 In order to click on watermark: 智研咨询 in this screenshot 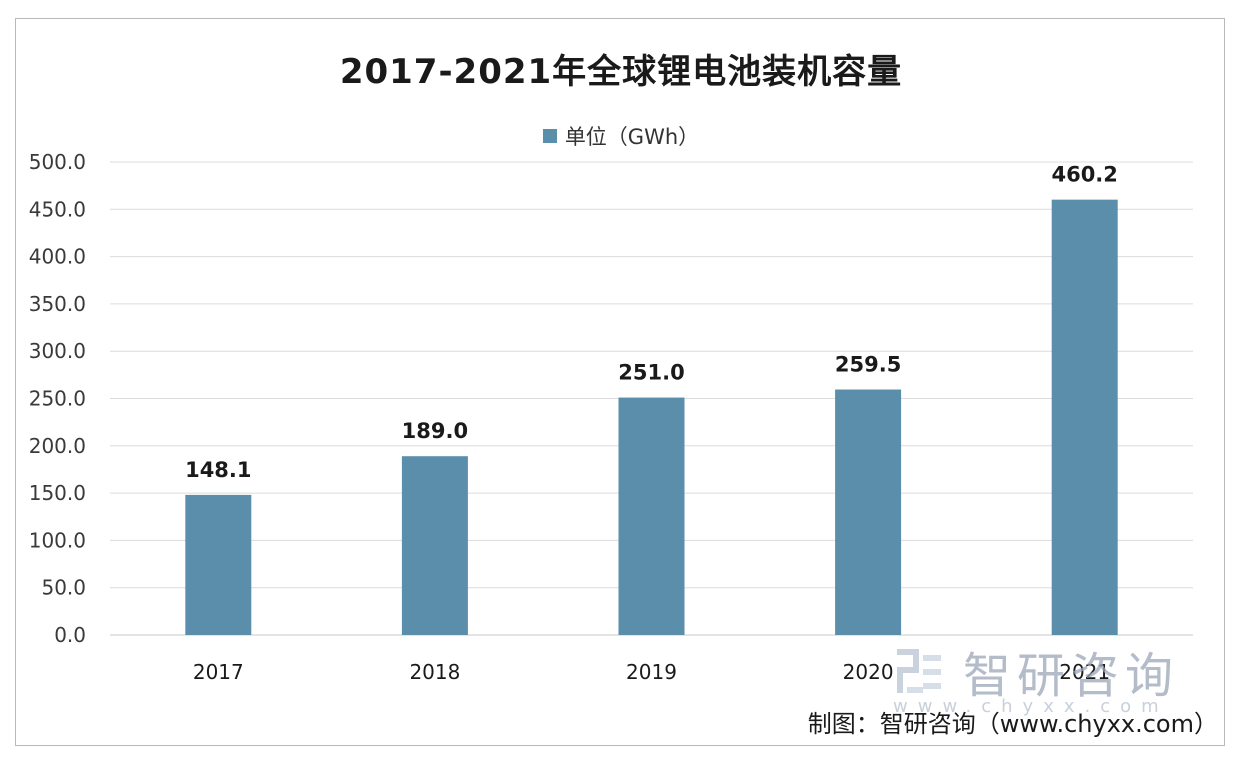, I will do `click(1036, 671)`.